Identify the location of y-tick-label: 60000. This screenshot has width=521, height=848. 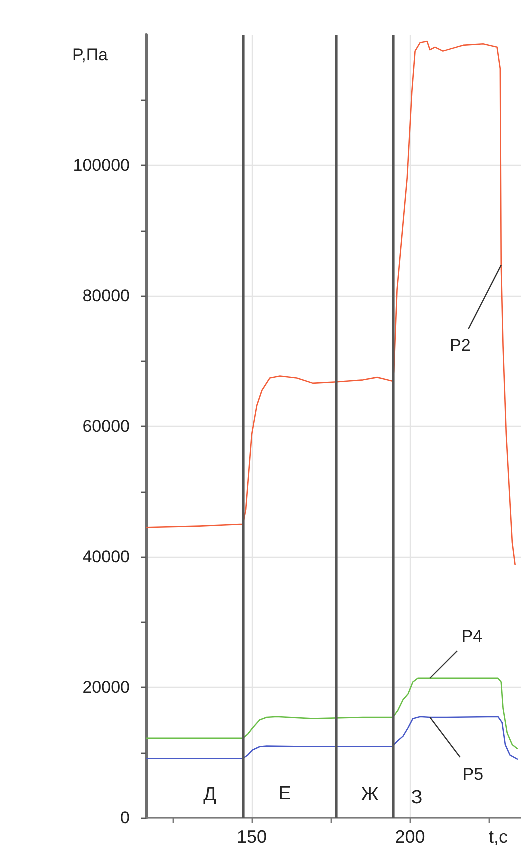
(106, 426).